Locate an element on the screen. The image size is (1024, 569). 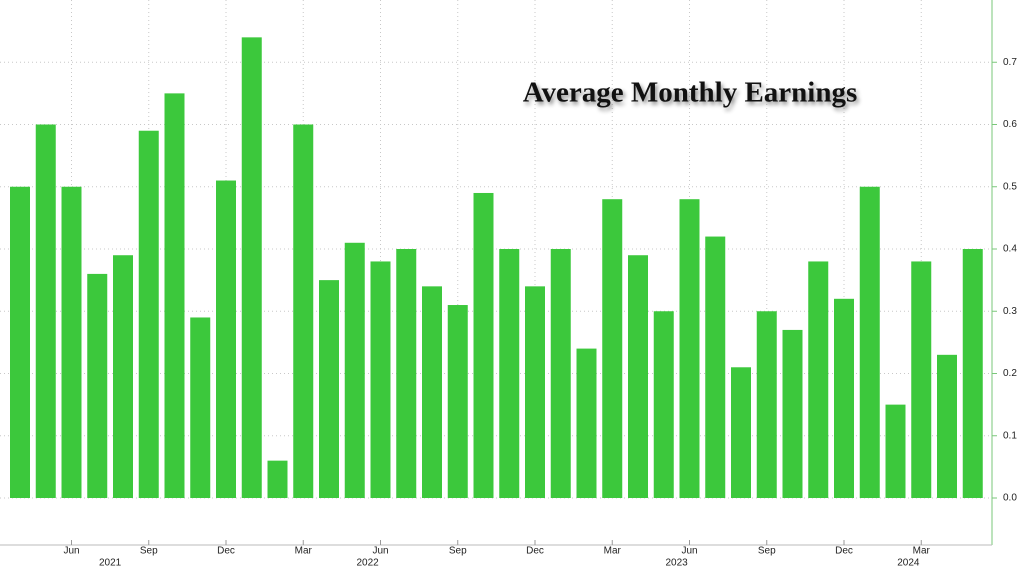
year-label: 2021 is located at coordinates (110, 563).